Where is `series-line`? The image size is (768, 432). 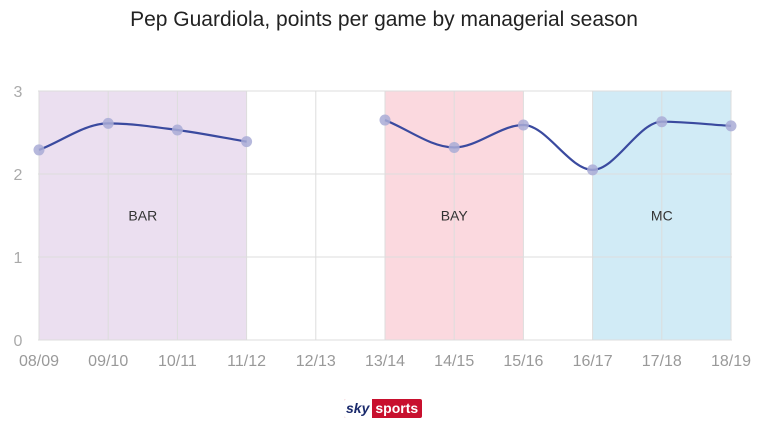 series-line is located at coordinates (142, 136).